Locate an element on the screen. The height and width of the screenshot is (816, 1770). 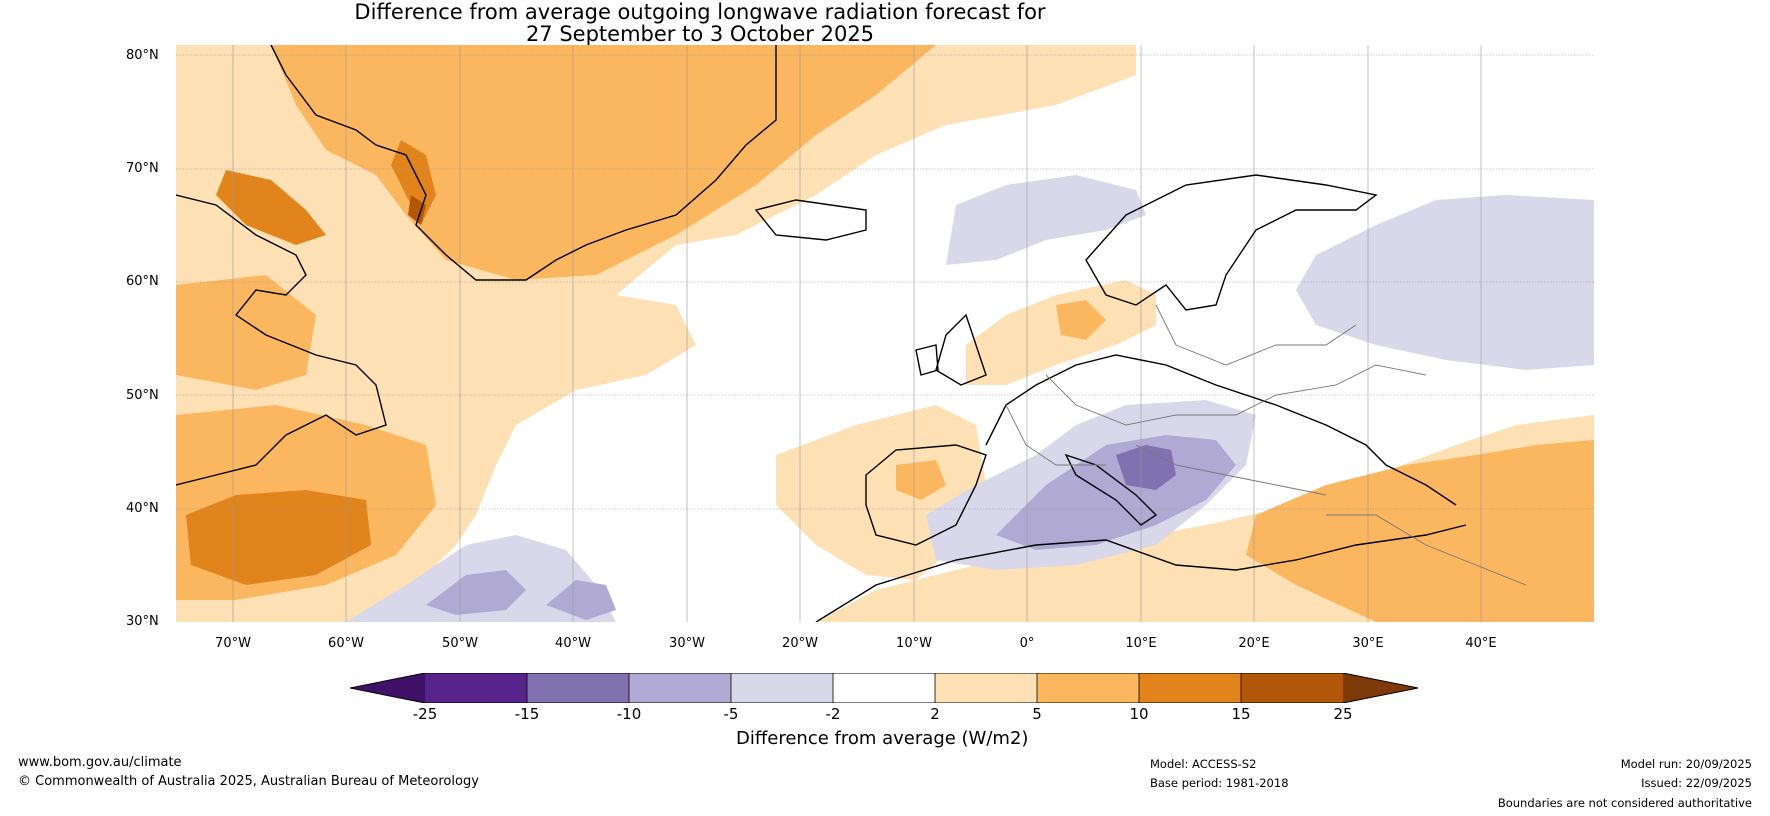
lon-label-30w: 30°W is located at coordinates (687, 643).